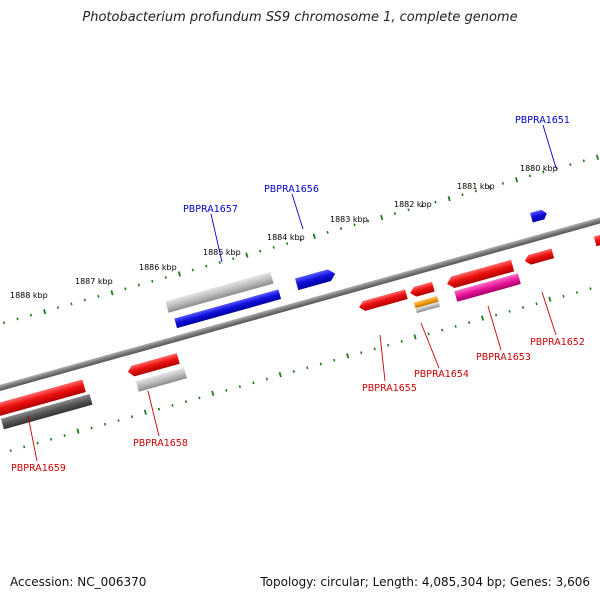 This screenshot has height=600, width=600. I want to click on gene-pbpra1657, so click(228, 309).